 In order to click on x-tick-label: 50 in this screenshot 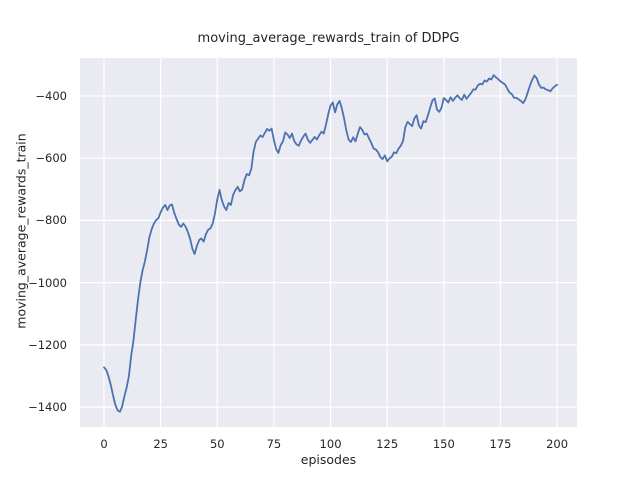, I will do `click(217, 444)`.